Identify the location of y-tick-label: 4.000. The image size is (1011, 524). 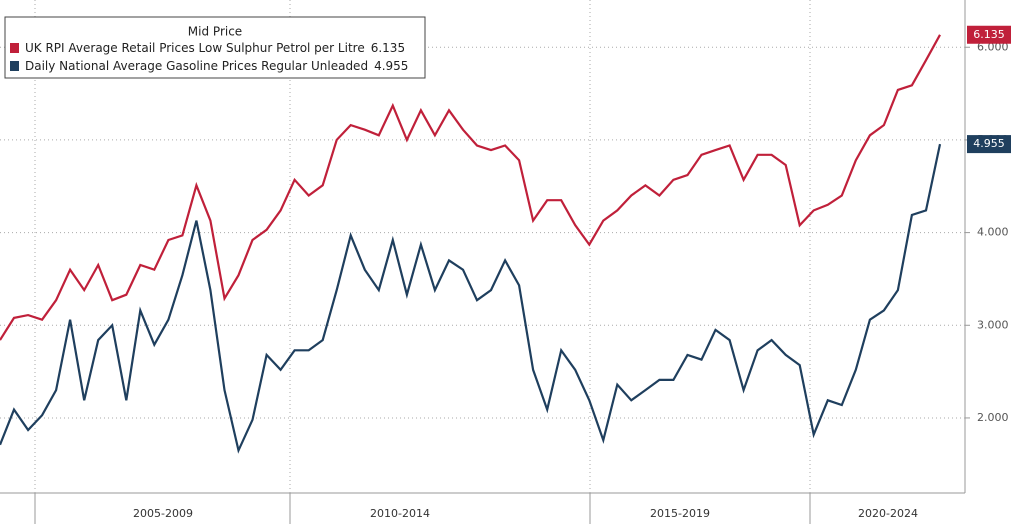
(993, 232).